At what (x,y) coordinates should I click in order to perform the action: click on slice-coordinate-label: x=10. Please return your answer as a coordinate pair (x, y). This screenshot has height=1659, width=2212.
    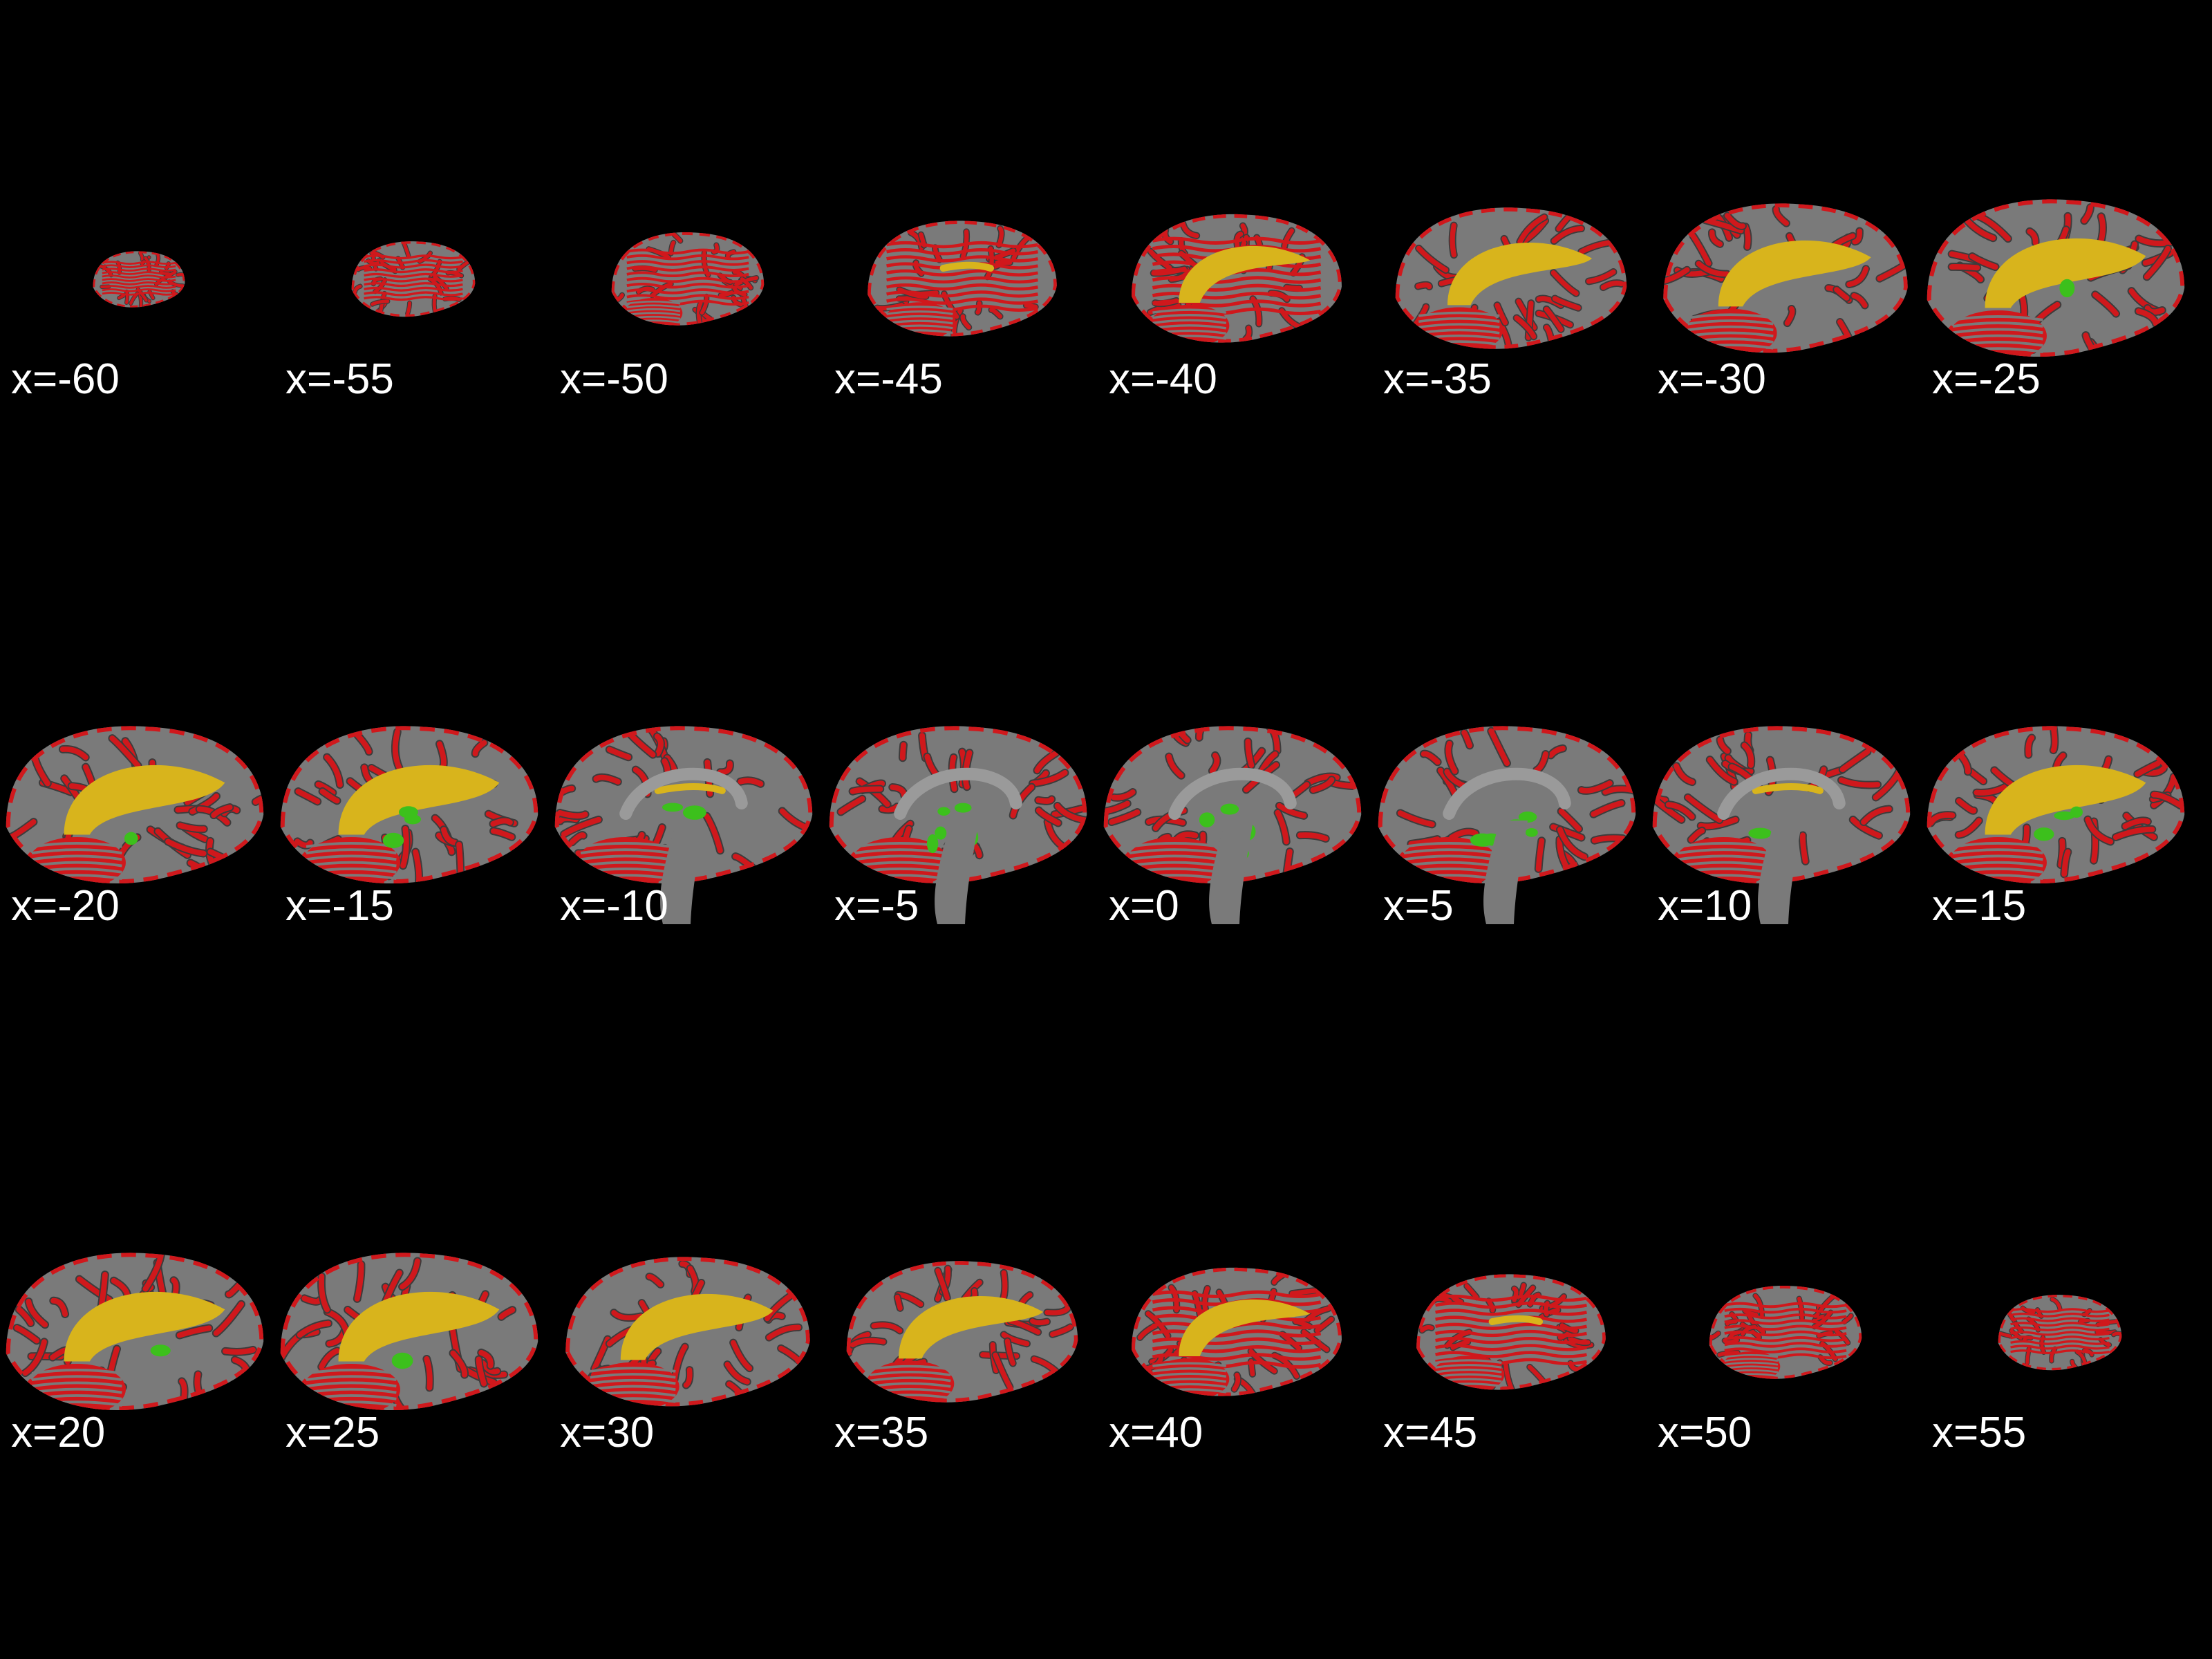
    Looking at the image, I should click on (1705, 906).